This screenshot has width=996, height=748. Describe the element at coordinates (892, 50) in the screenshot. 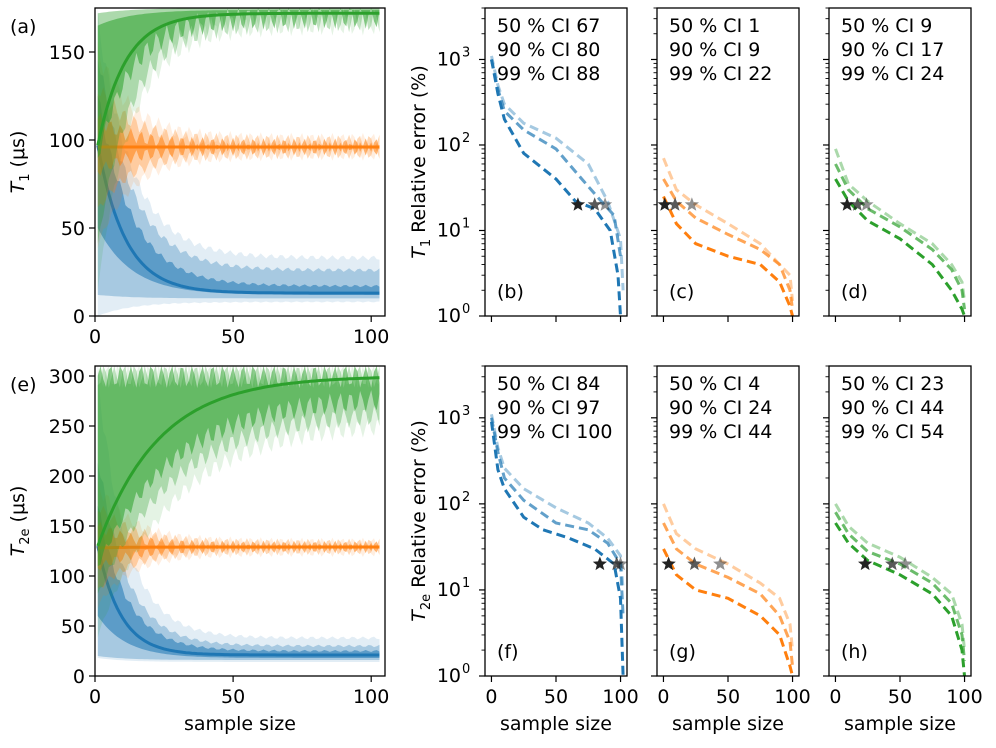

I see `ci-annotation: 90 % CI 17` at that location.